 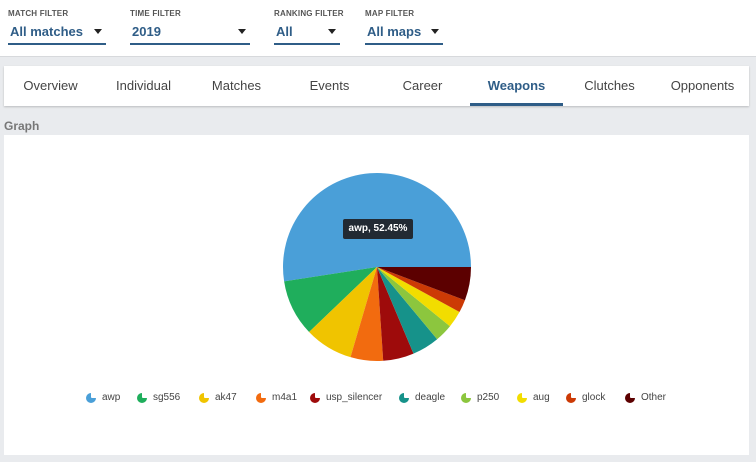 What do you see at coordinates (378, 229) in the screenshot?
I see `chart-tooltip: awp, 52.45%` at bounding box center [378, 229].